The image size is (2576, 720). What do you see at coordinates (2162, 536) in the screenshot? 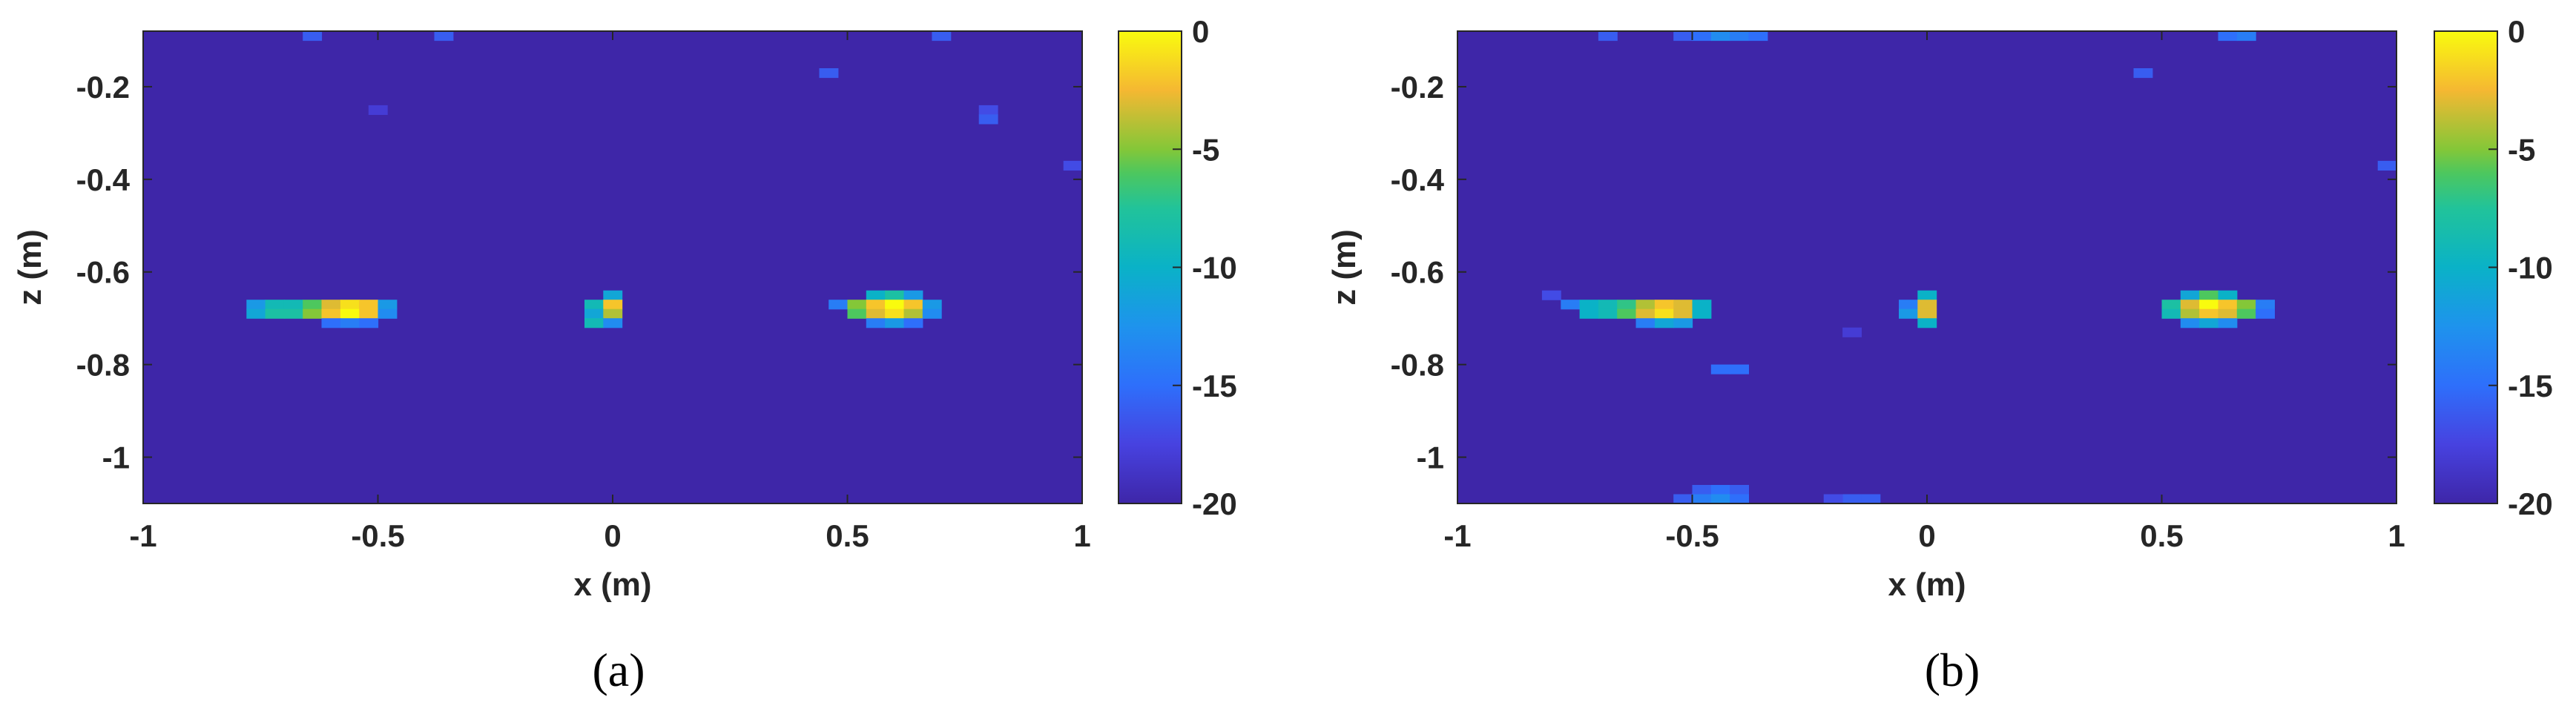
I see `x-tick-label: 0.5` at bounding box center [2162, 536].